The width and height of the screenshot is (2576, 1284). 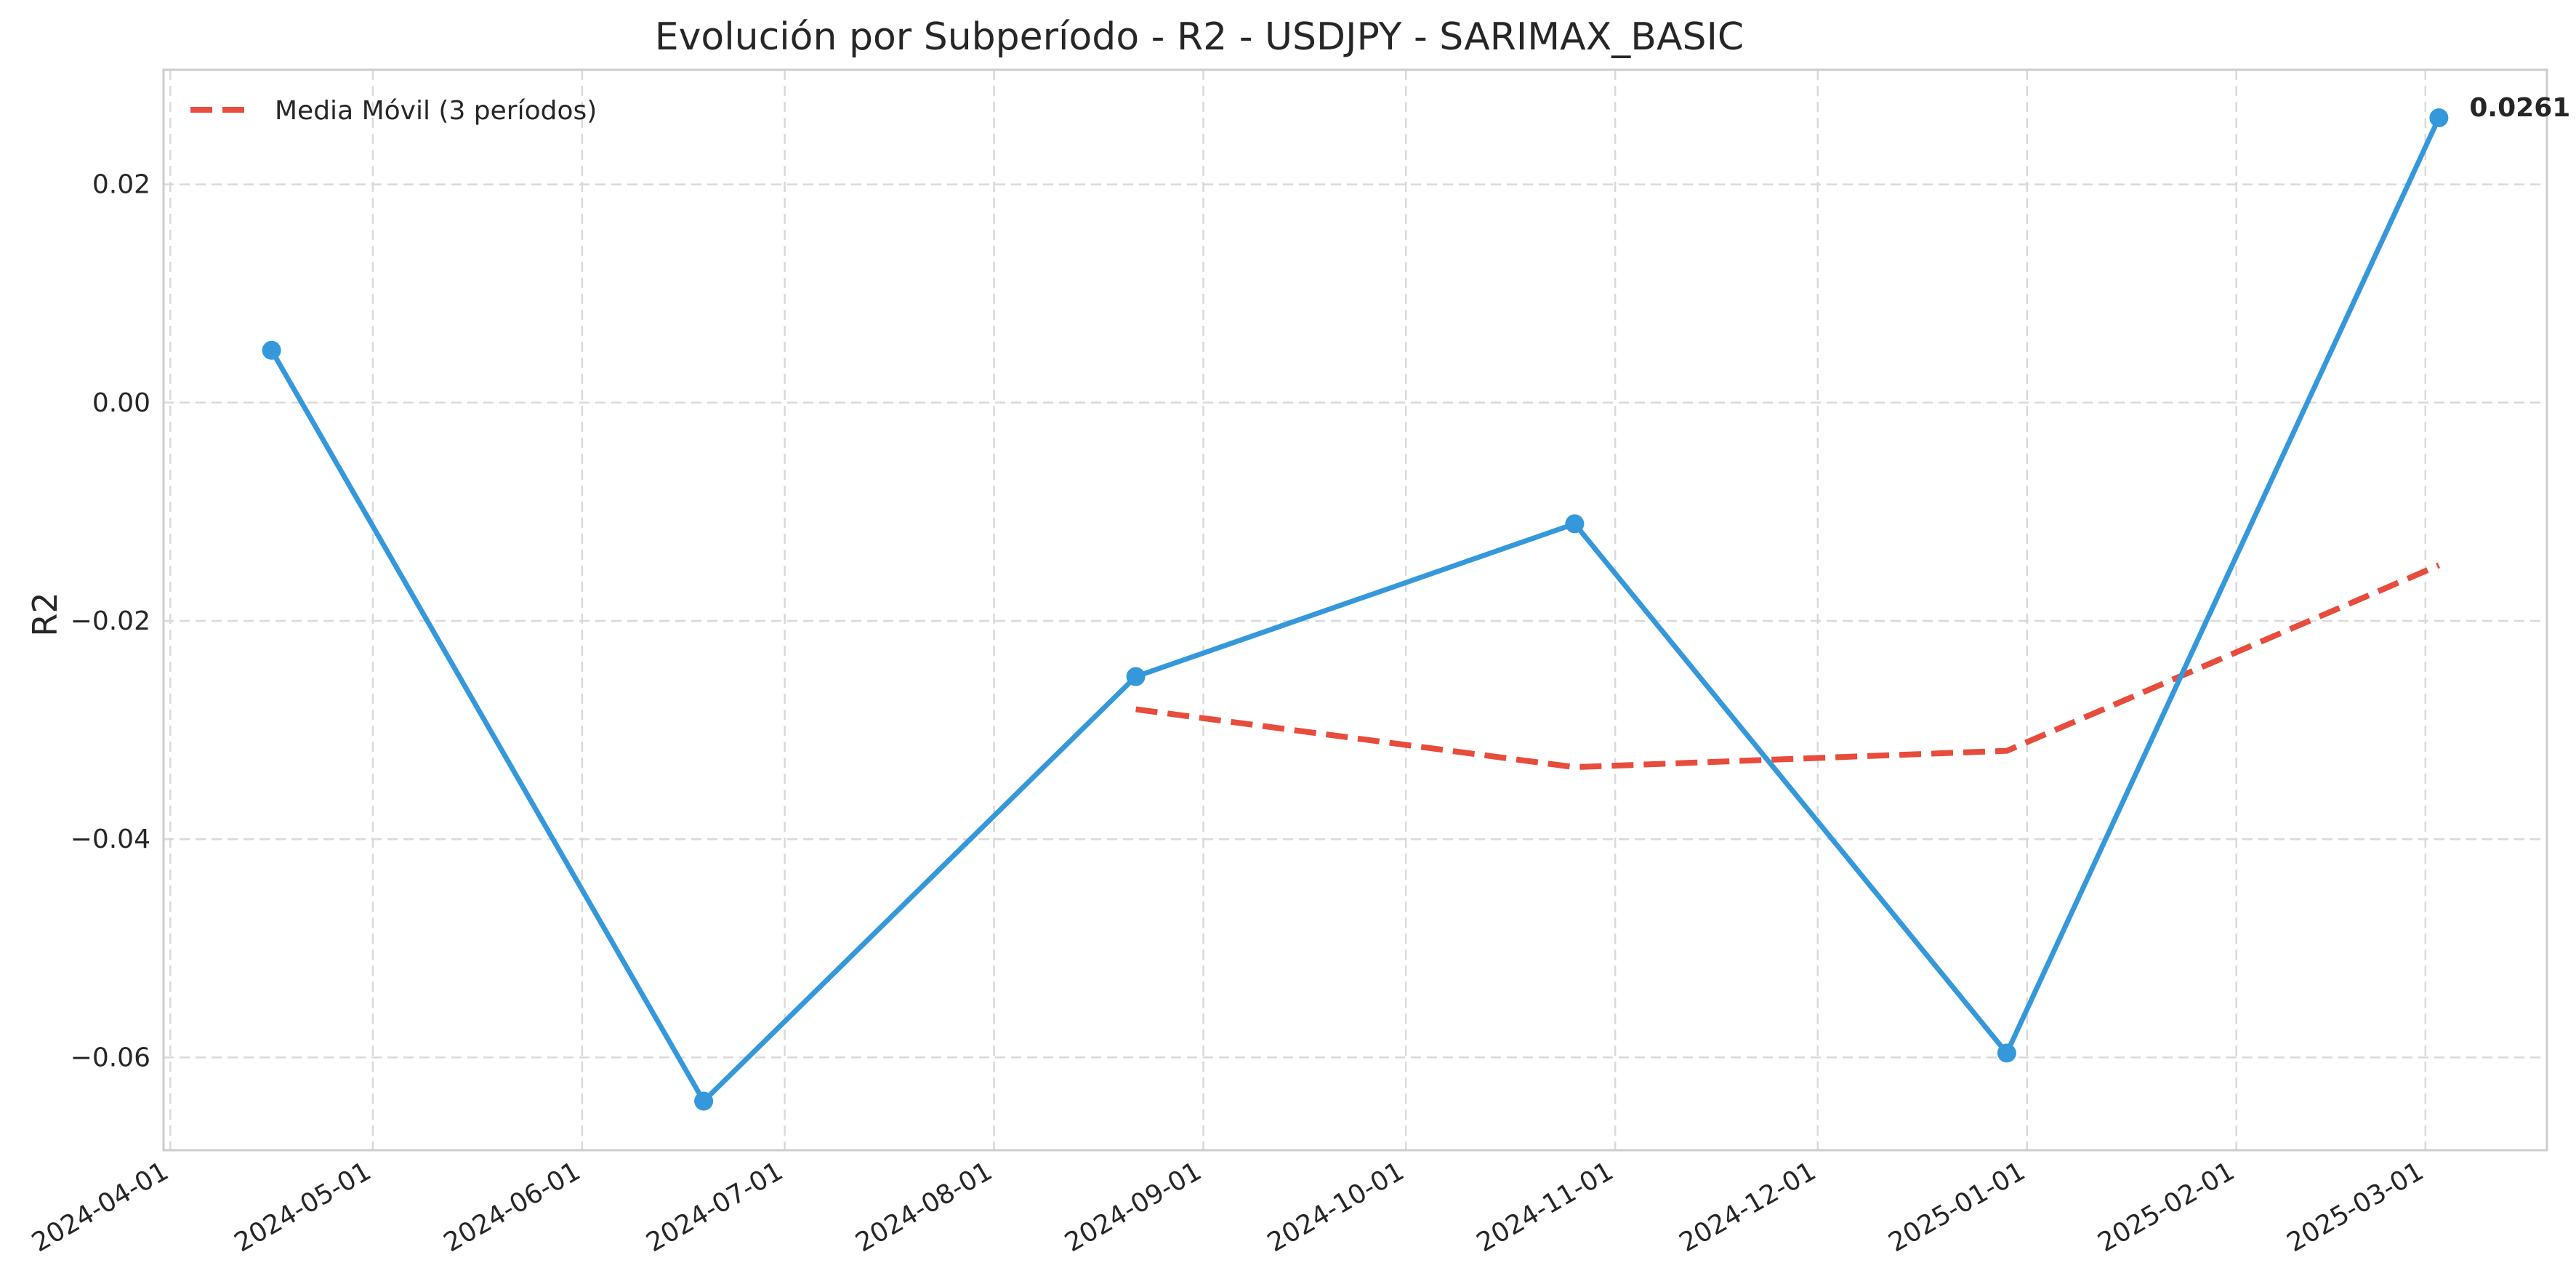 What do you see at coordinates (436, 111) in the screenshot?
I see `legend-label-moving-average: Media Móvil (3 períodos)` at bounding box center [436, 111].